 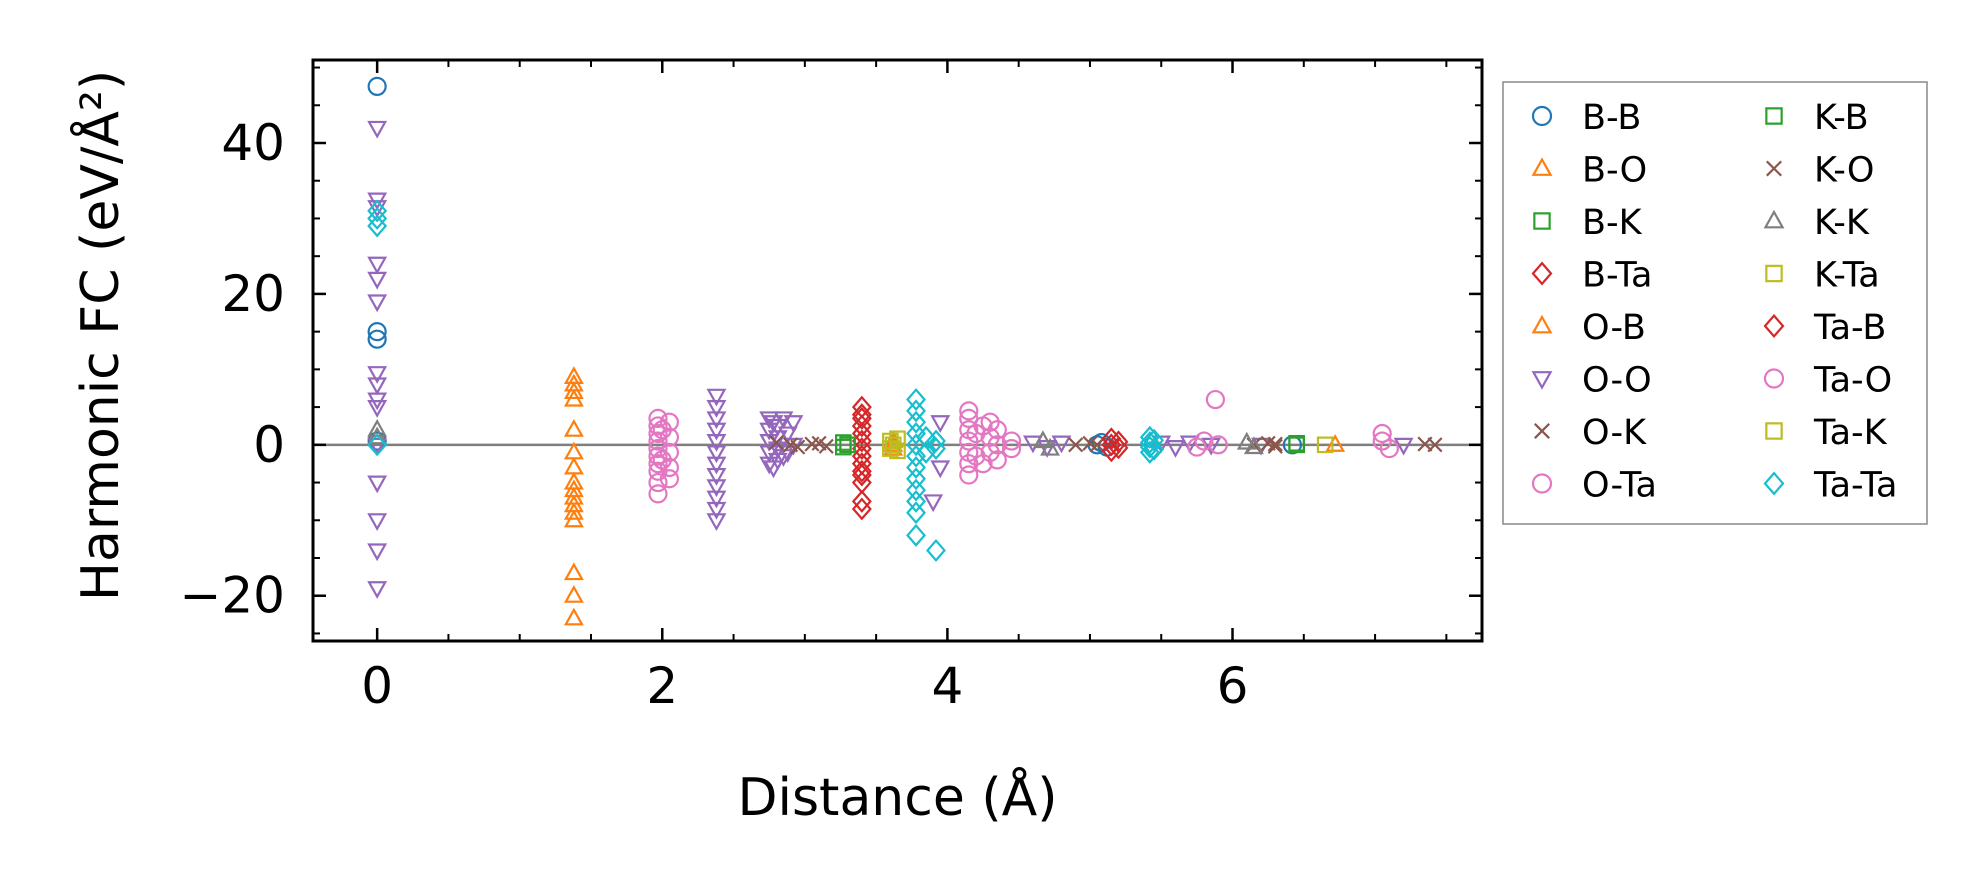 What do you see at coordinates (1774, 326) in the screenshot?
I see `legend-marker-Ta-B` at bounding box center [1774, 326].